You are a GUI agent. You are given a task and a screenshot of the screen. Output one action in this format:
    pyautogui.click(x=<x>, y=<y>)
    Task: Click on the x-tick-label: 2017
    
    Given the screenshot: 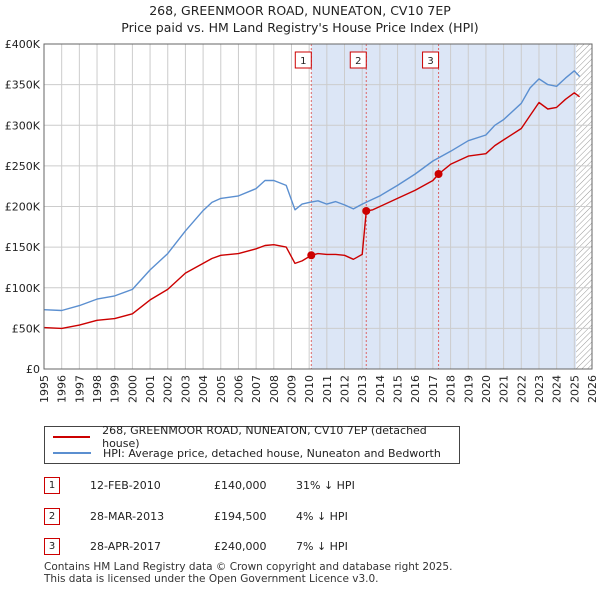 What is the action you would take?
    pyautogui.click(x=433, y=389)
    